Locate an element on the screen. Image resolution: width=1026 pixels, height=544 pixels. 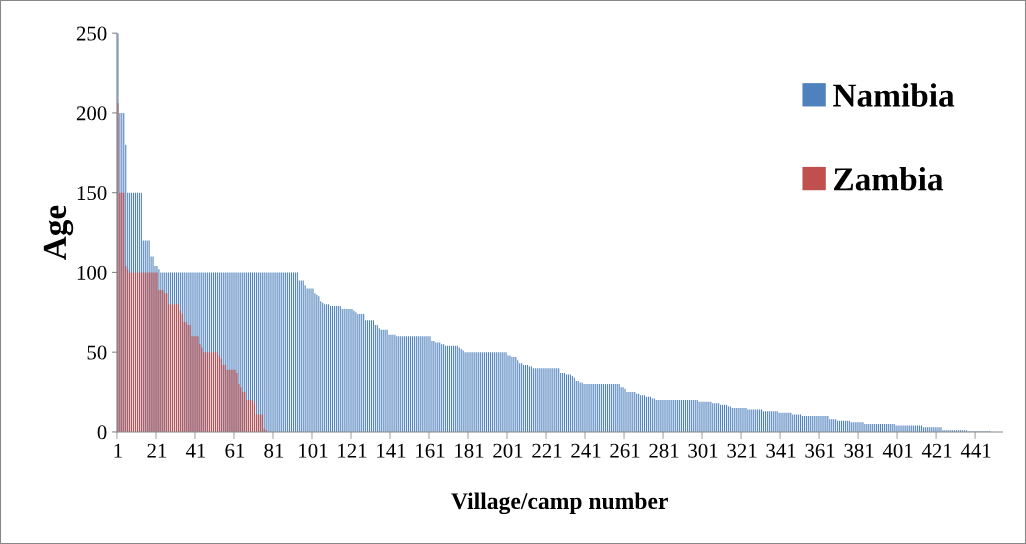
y-axis-title: Age is located at coordinates (58, 232).